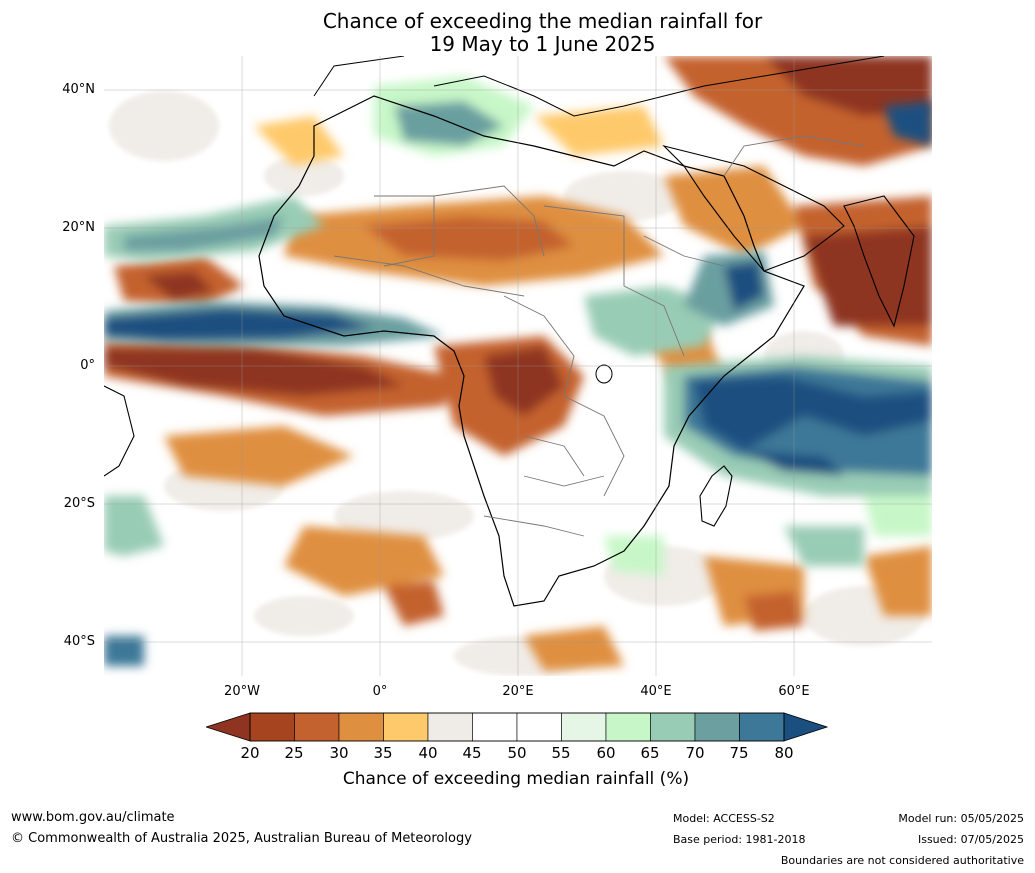 This screenshot has height=873, width=1035. What do you see at coordinates (724, 818) in the screenshot?
I see `model-name: Model: ACCESS-S2` at bounding box center [724, 818].